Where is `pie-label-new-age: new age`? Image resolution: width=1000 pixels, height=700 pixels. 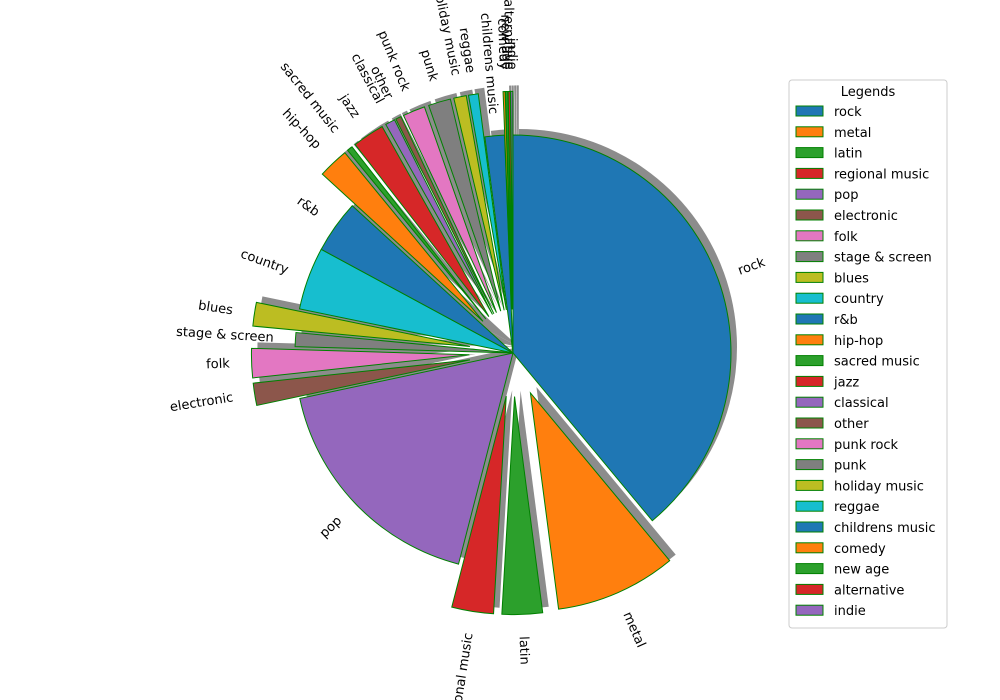 pie-label-new-age: new age is located at coordinates (505, 42).